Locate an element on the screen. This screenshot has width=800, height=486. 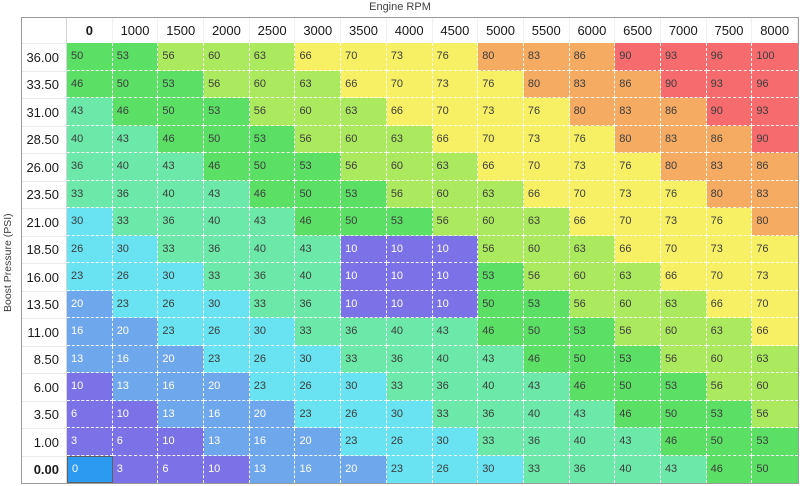
table-cell: 86 is located at coordinates (683, 112).